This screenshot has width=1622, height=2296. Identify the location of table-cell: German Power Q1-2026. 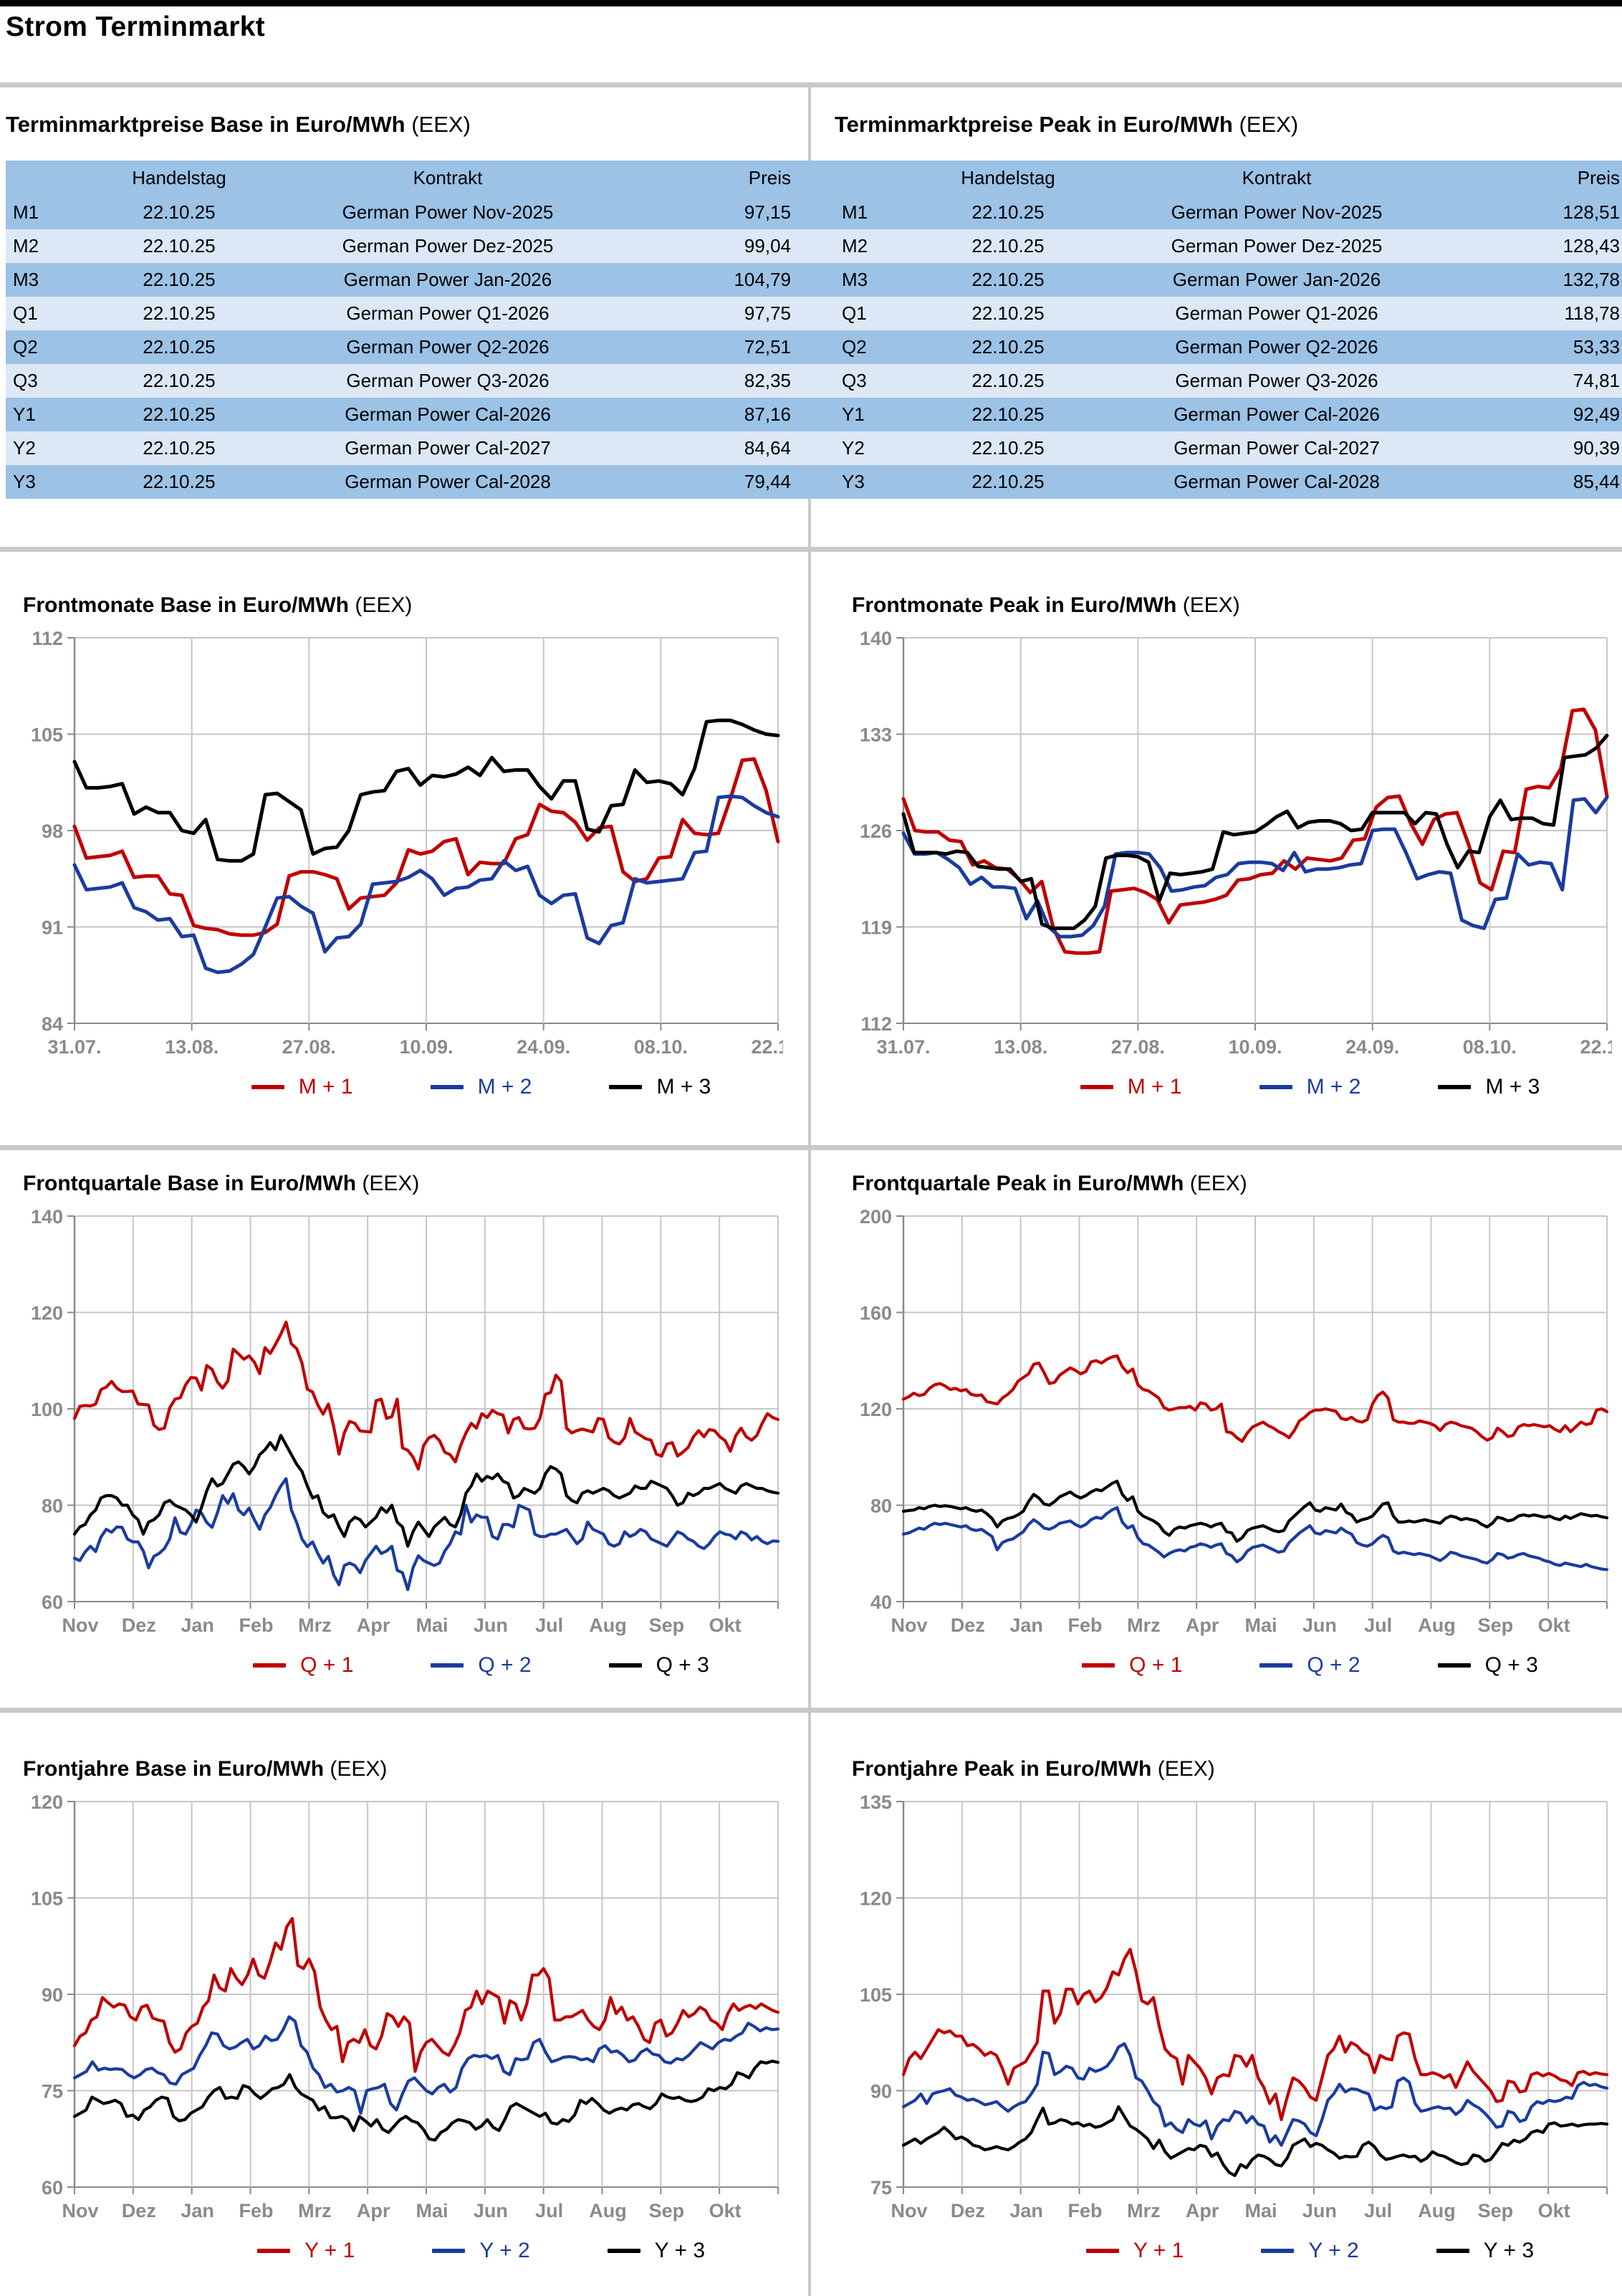
(1276, 313).